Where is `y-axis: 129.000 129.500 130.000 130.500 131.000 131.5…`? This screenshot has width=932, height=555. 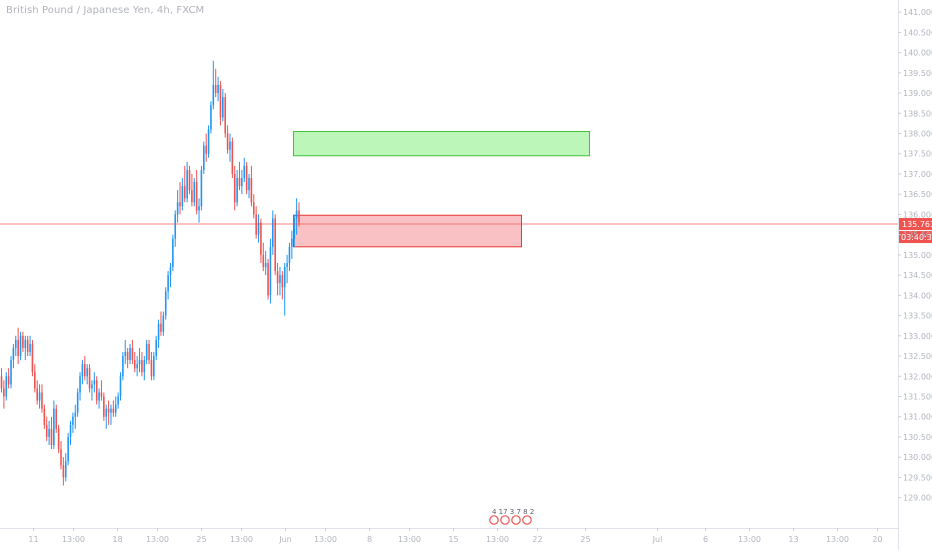
y-axis: 129.000 129.500 130.000 130.500 131.000 131.5… is located at coordinates (915, 275).